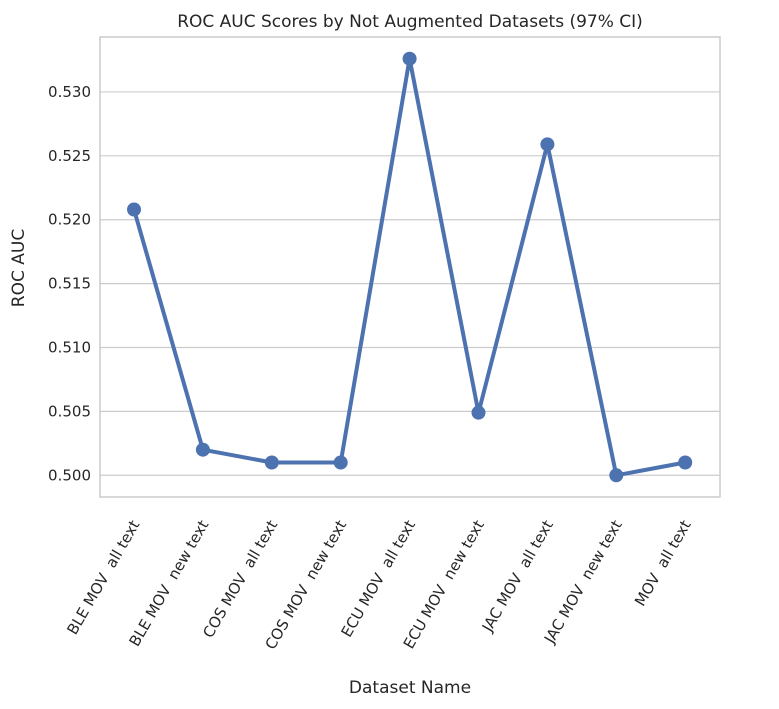 Image resolution: width=779 pixels, height=709 pixels. Describe the element at coordinates (69, 348) in the screenshot. I see `y-tick-label: 0.510` at that location.